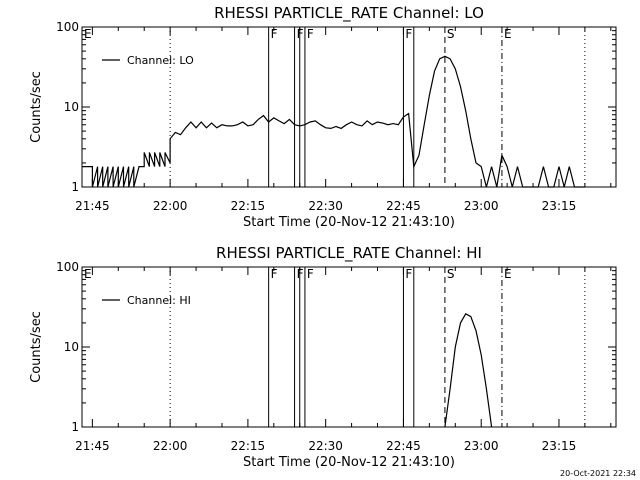 The width and height of the screenshot is (640, 480). Describe the element at coordinates (349, 253) in the screenshot. I see `chart-title: RHESSI PARTICLE_RATE Channel: HI` at that location.